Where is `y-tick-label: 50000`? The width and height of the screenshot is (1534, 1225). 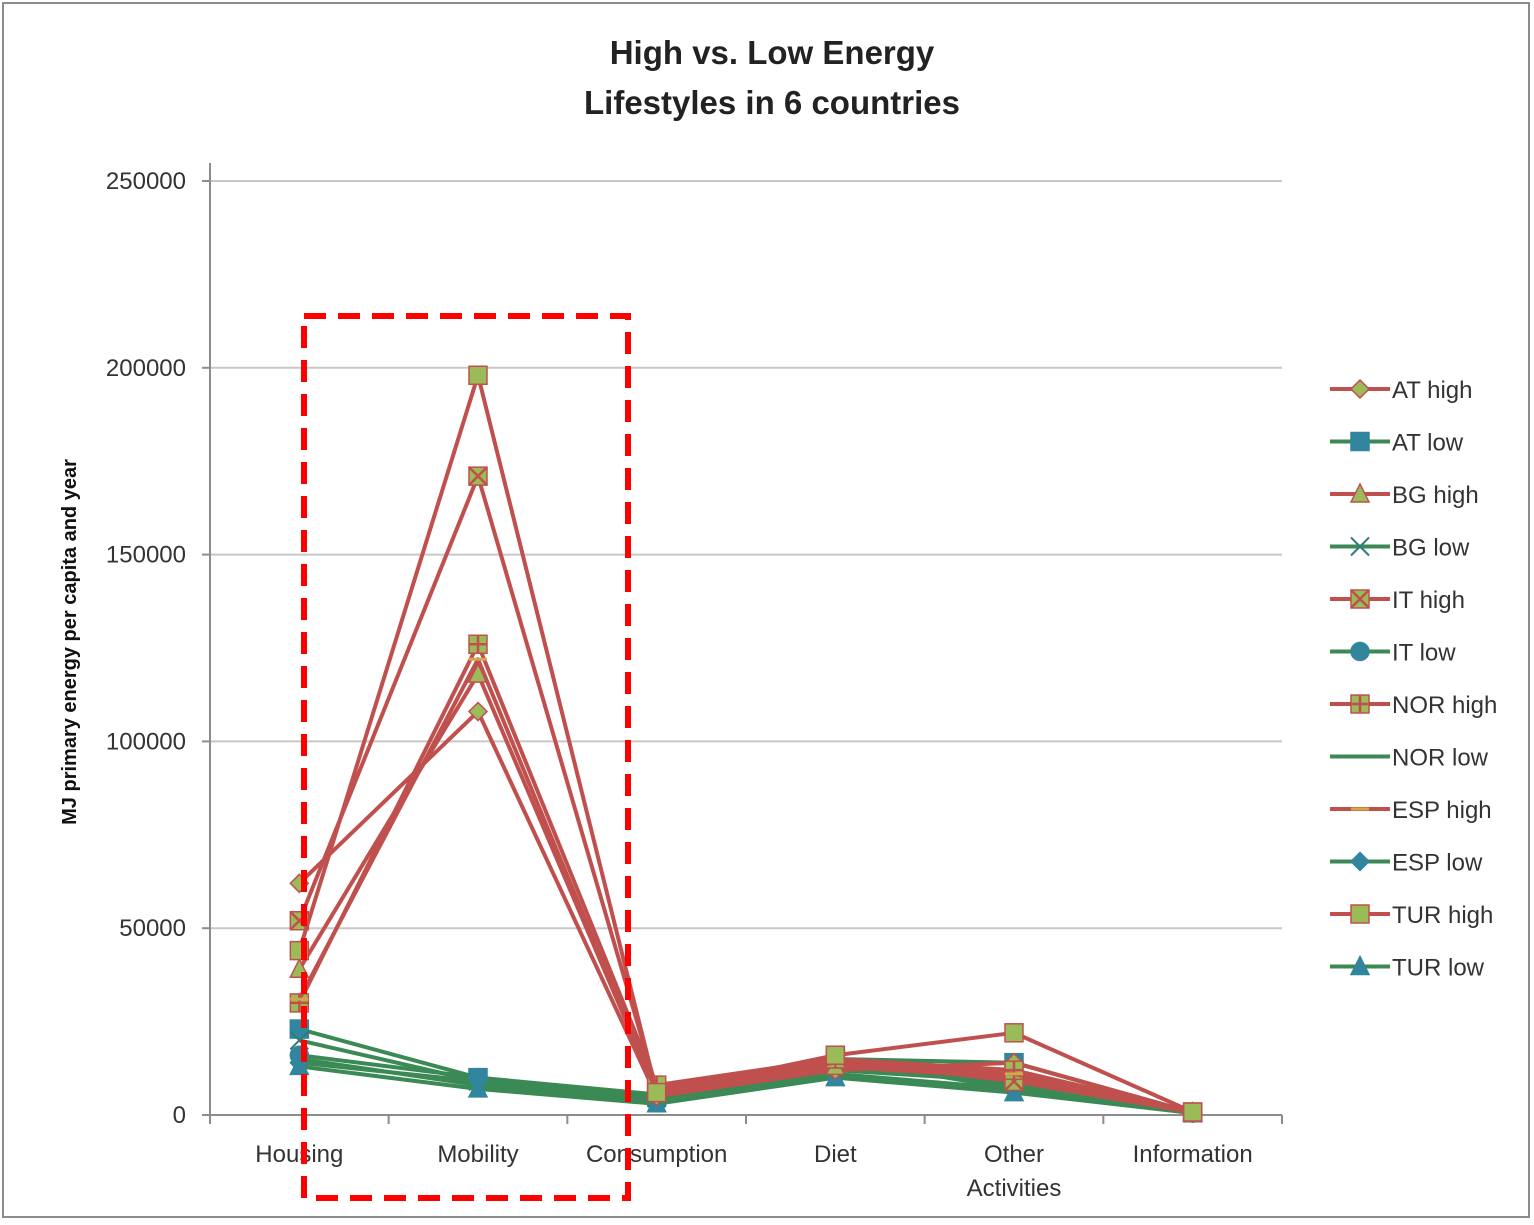
y-tick-label: 50000 is located at coordinates (152, 928).